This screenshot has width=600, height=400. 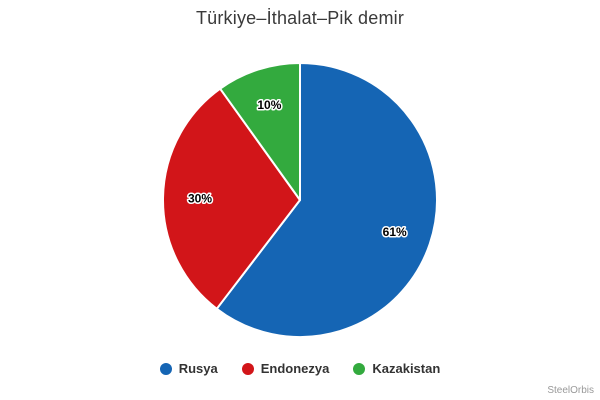 I want to click on pie-slice-endonezya, so click(x=231, y=198).